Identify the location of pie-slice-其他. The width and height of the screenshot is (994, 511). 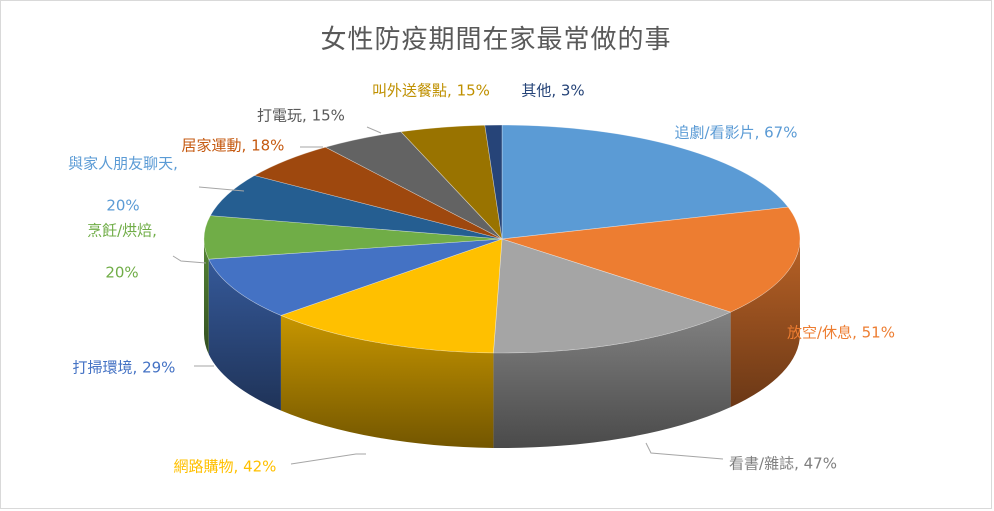
(493, 182).